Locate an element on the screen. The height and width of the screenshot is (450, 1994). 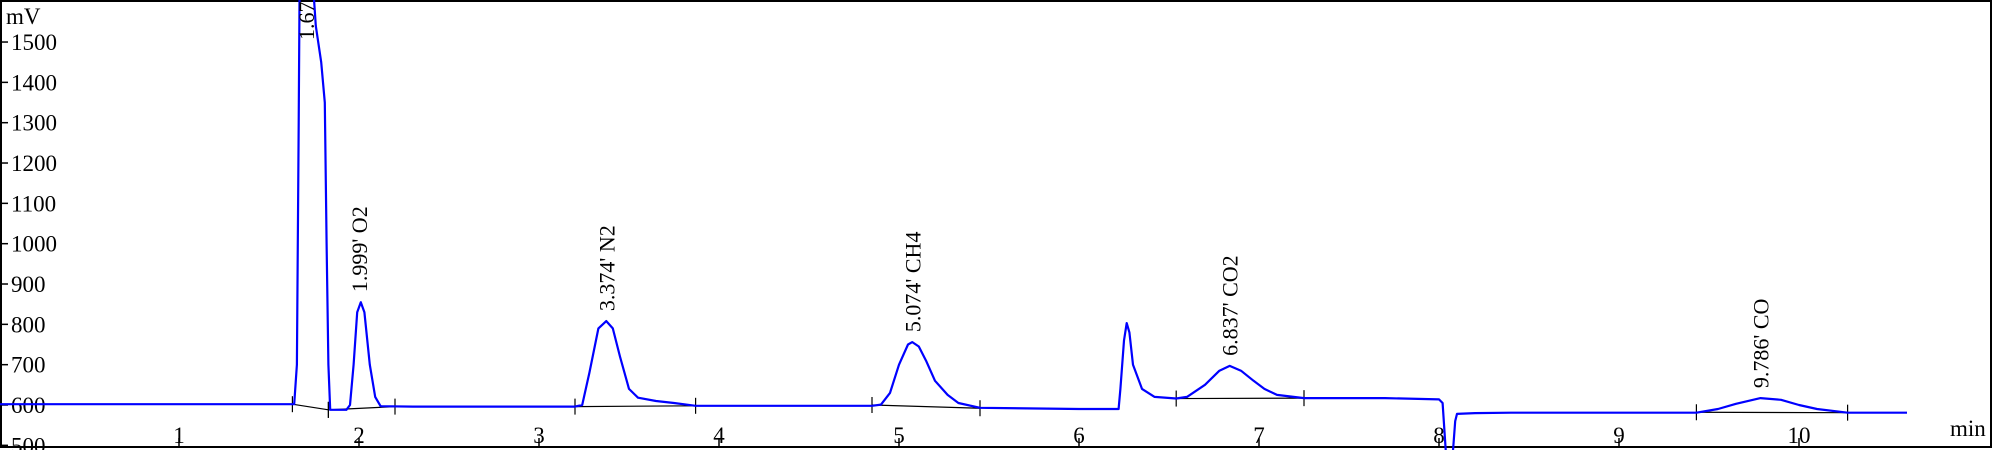
peak-label: 3.374' N2 is located at coordinates (606, 268).